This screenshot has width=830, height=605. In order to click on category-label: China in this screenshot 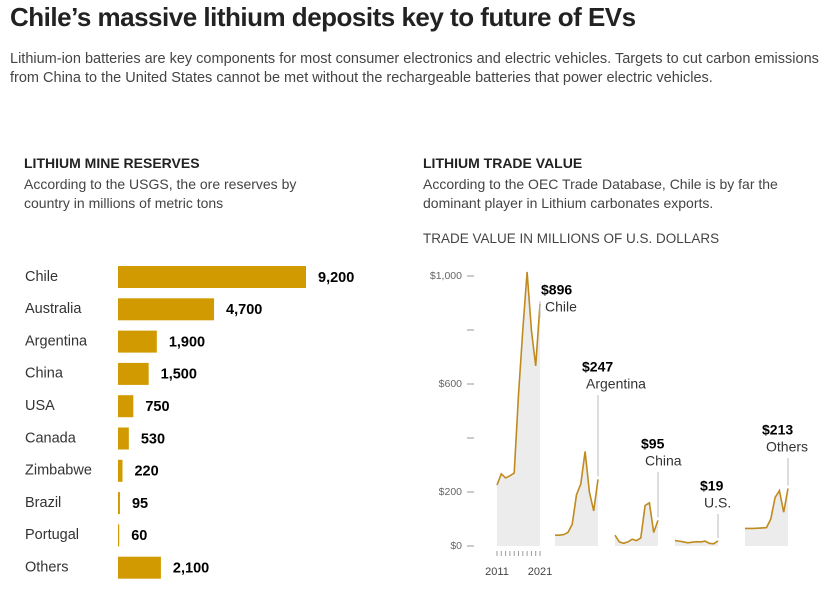, I will do `click(44, 374)`.